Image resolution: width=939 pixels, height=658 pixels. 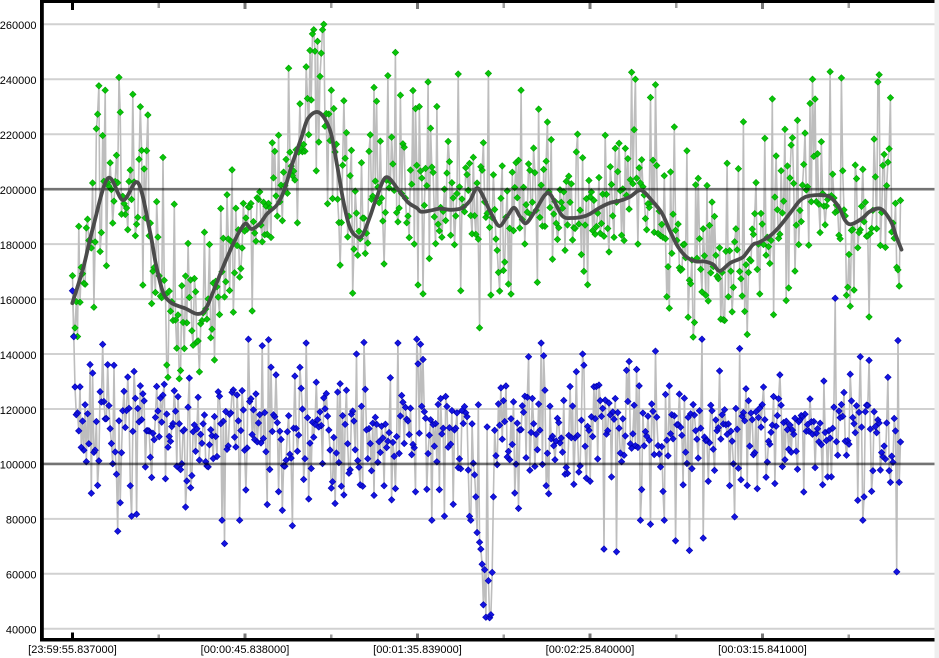 What do you see at coordinates (21, 631) in the screenshot?
I see `svg-text: 40000` at bounding box center [21, 631].